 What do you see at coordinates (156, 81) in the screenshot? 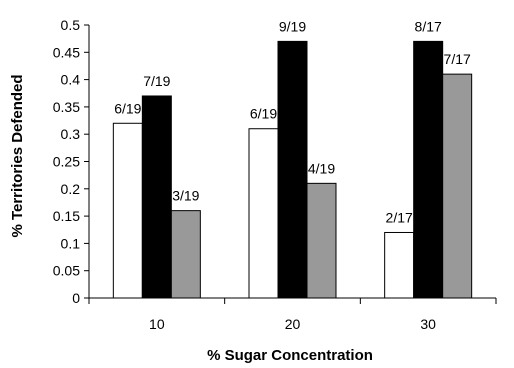
I see `data-label: 7/19` at bounding box center [156, 81].